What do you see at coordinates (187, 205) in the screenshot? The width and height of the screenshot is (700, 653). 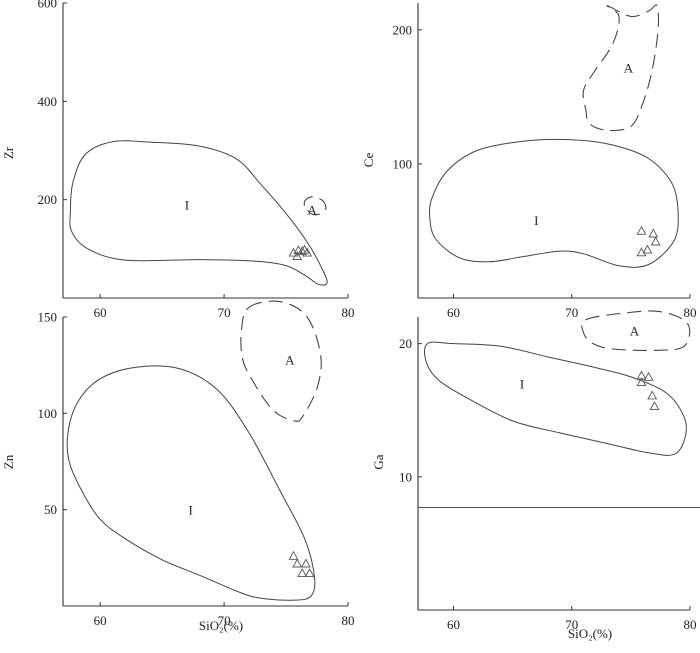 I see `zr-field-I-label: I` at bounding box center [187, 205].